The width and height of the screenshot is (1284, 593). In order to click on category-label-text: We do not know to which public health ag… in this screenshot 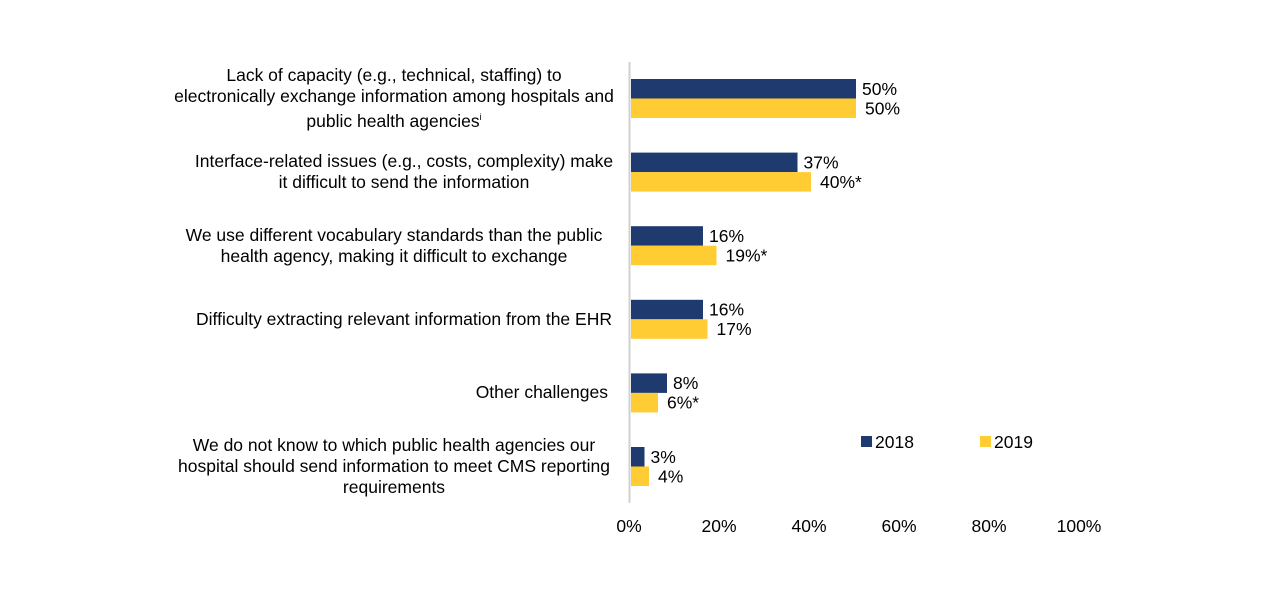, I will do `click(394, 466)`.